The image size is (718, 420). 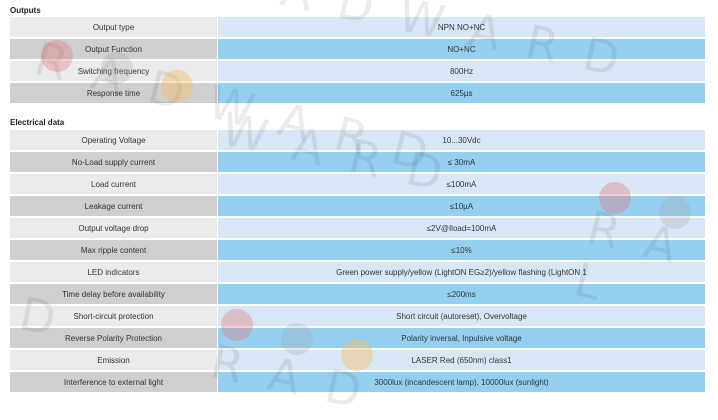 I want to click on row-label: Output type, so click(x=113, y=27).